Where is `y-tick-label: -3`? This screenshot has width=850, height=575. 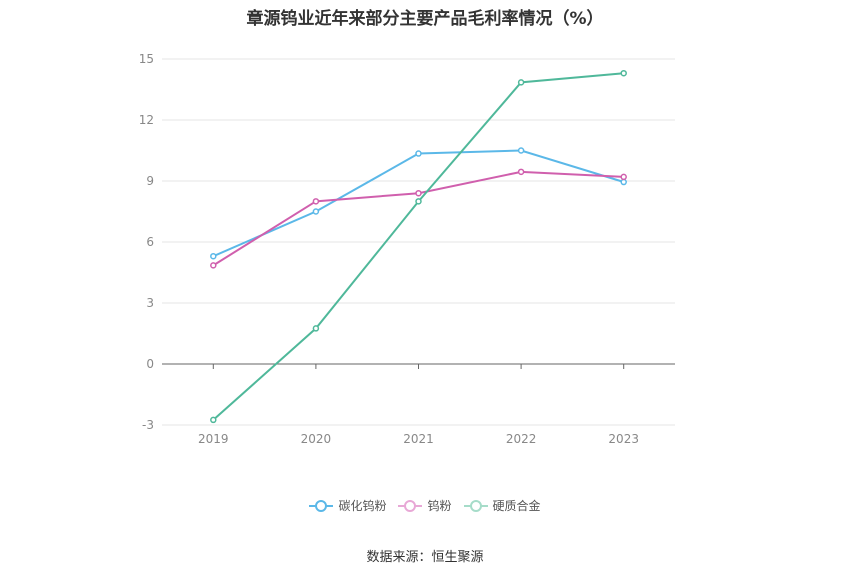
y-tick-label: -3 is located at coordinates (148, 425).